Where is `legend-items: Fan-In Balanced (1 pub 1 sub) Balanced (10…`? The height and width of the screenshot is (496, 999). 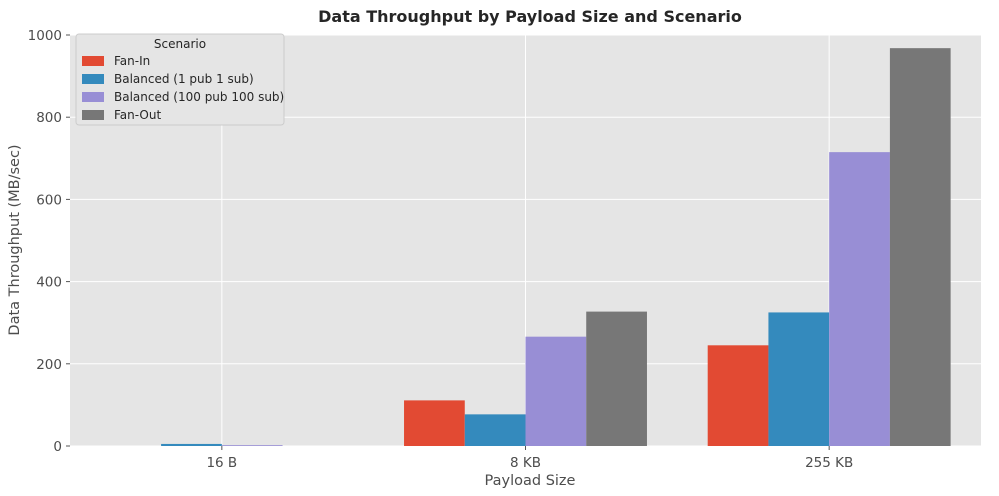 legend-items: Fan-In Balanced (1 pub 1 sub) Balanced (10… is located at coordinates (183, 88).